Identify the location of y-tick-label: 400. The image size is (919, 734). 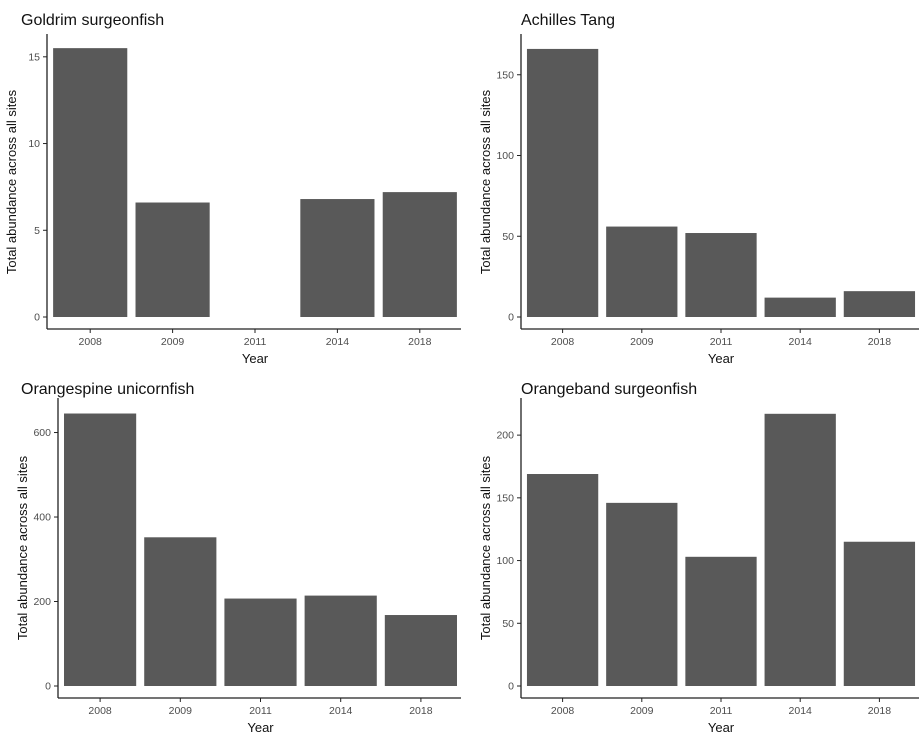
(42, 518).